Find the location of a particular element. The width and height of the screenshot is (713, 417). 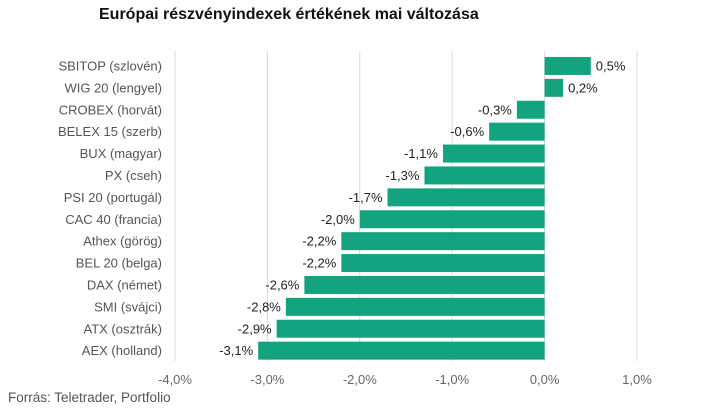

x-tick-label: -3,0% is located at coordinates (267, 379).